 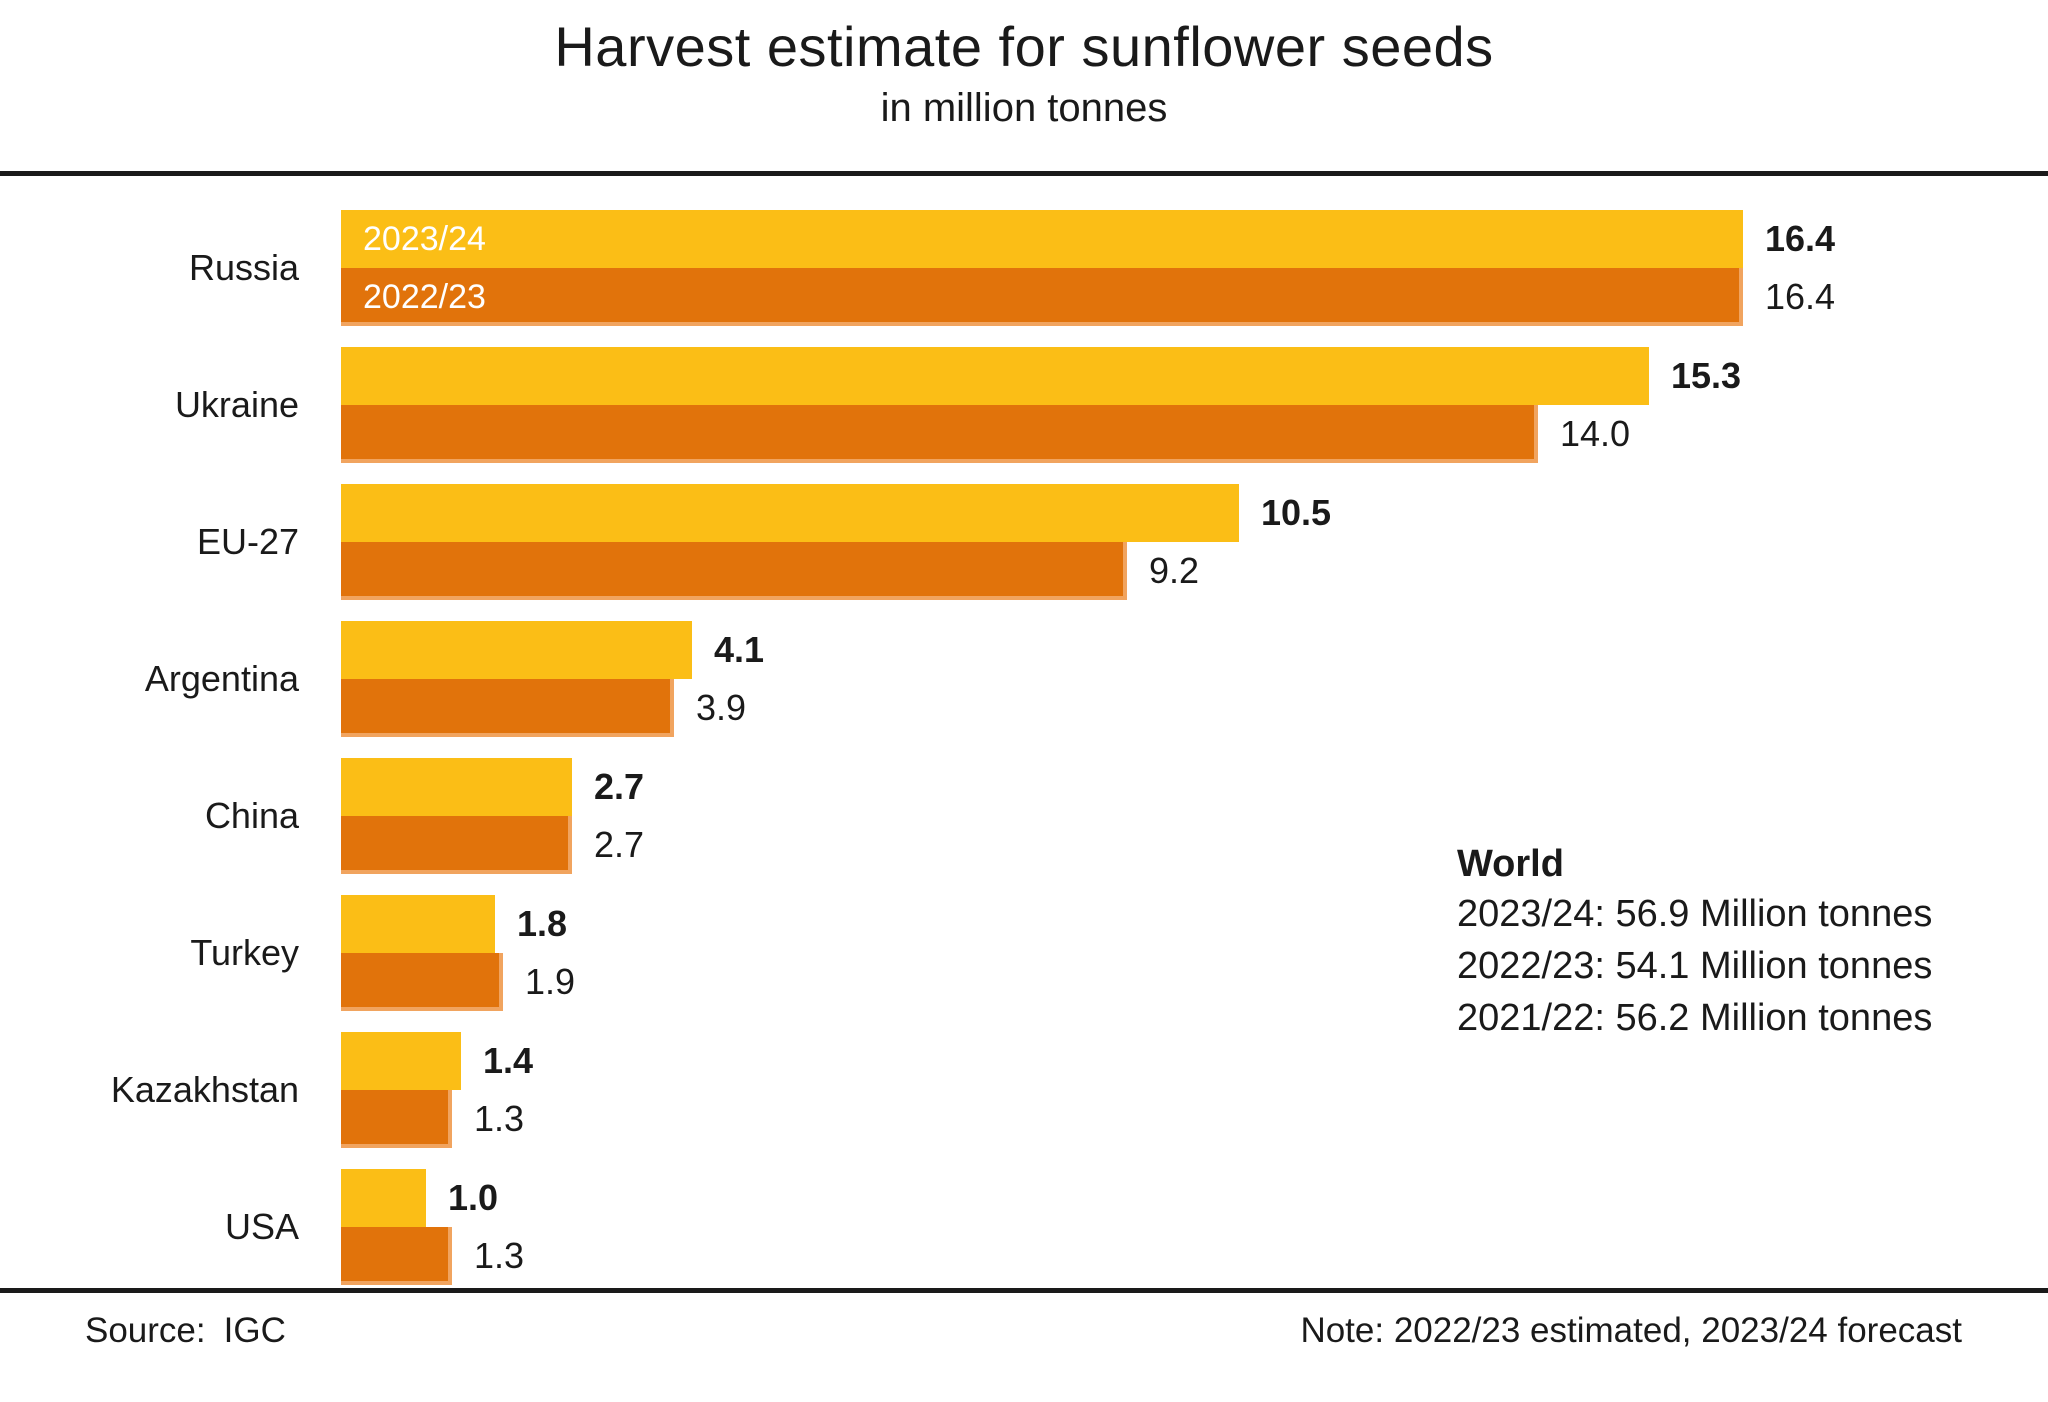 I want to click on category-label: EU-27, so click(x=247, y=541).